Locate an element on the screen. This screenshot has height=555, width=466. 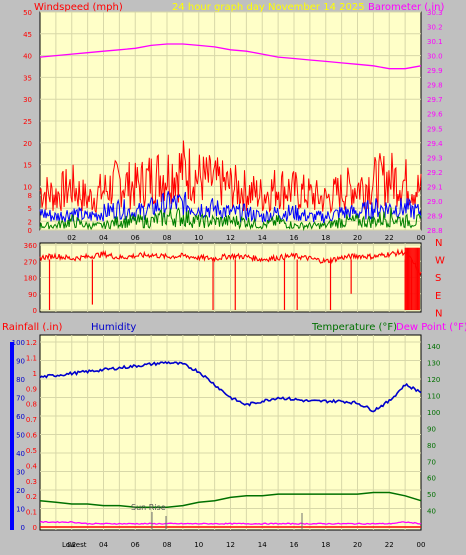
time-tick-label: 12 is located at coordinates (230, 545).